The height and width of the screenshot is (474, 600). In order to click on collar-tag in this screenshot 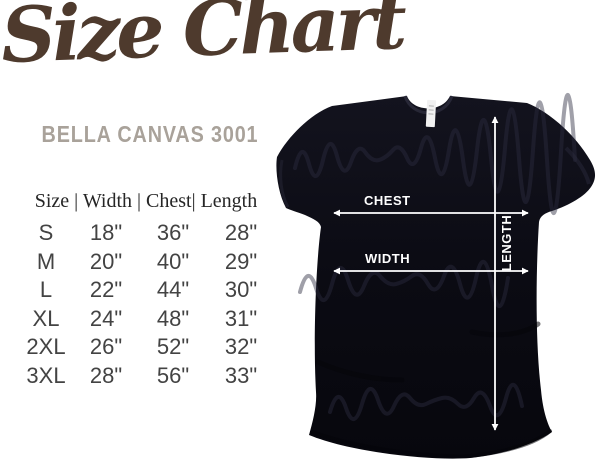, I will do `click(431, 113)`.